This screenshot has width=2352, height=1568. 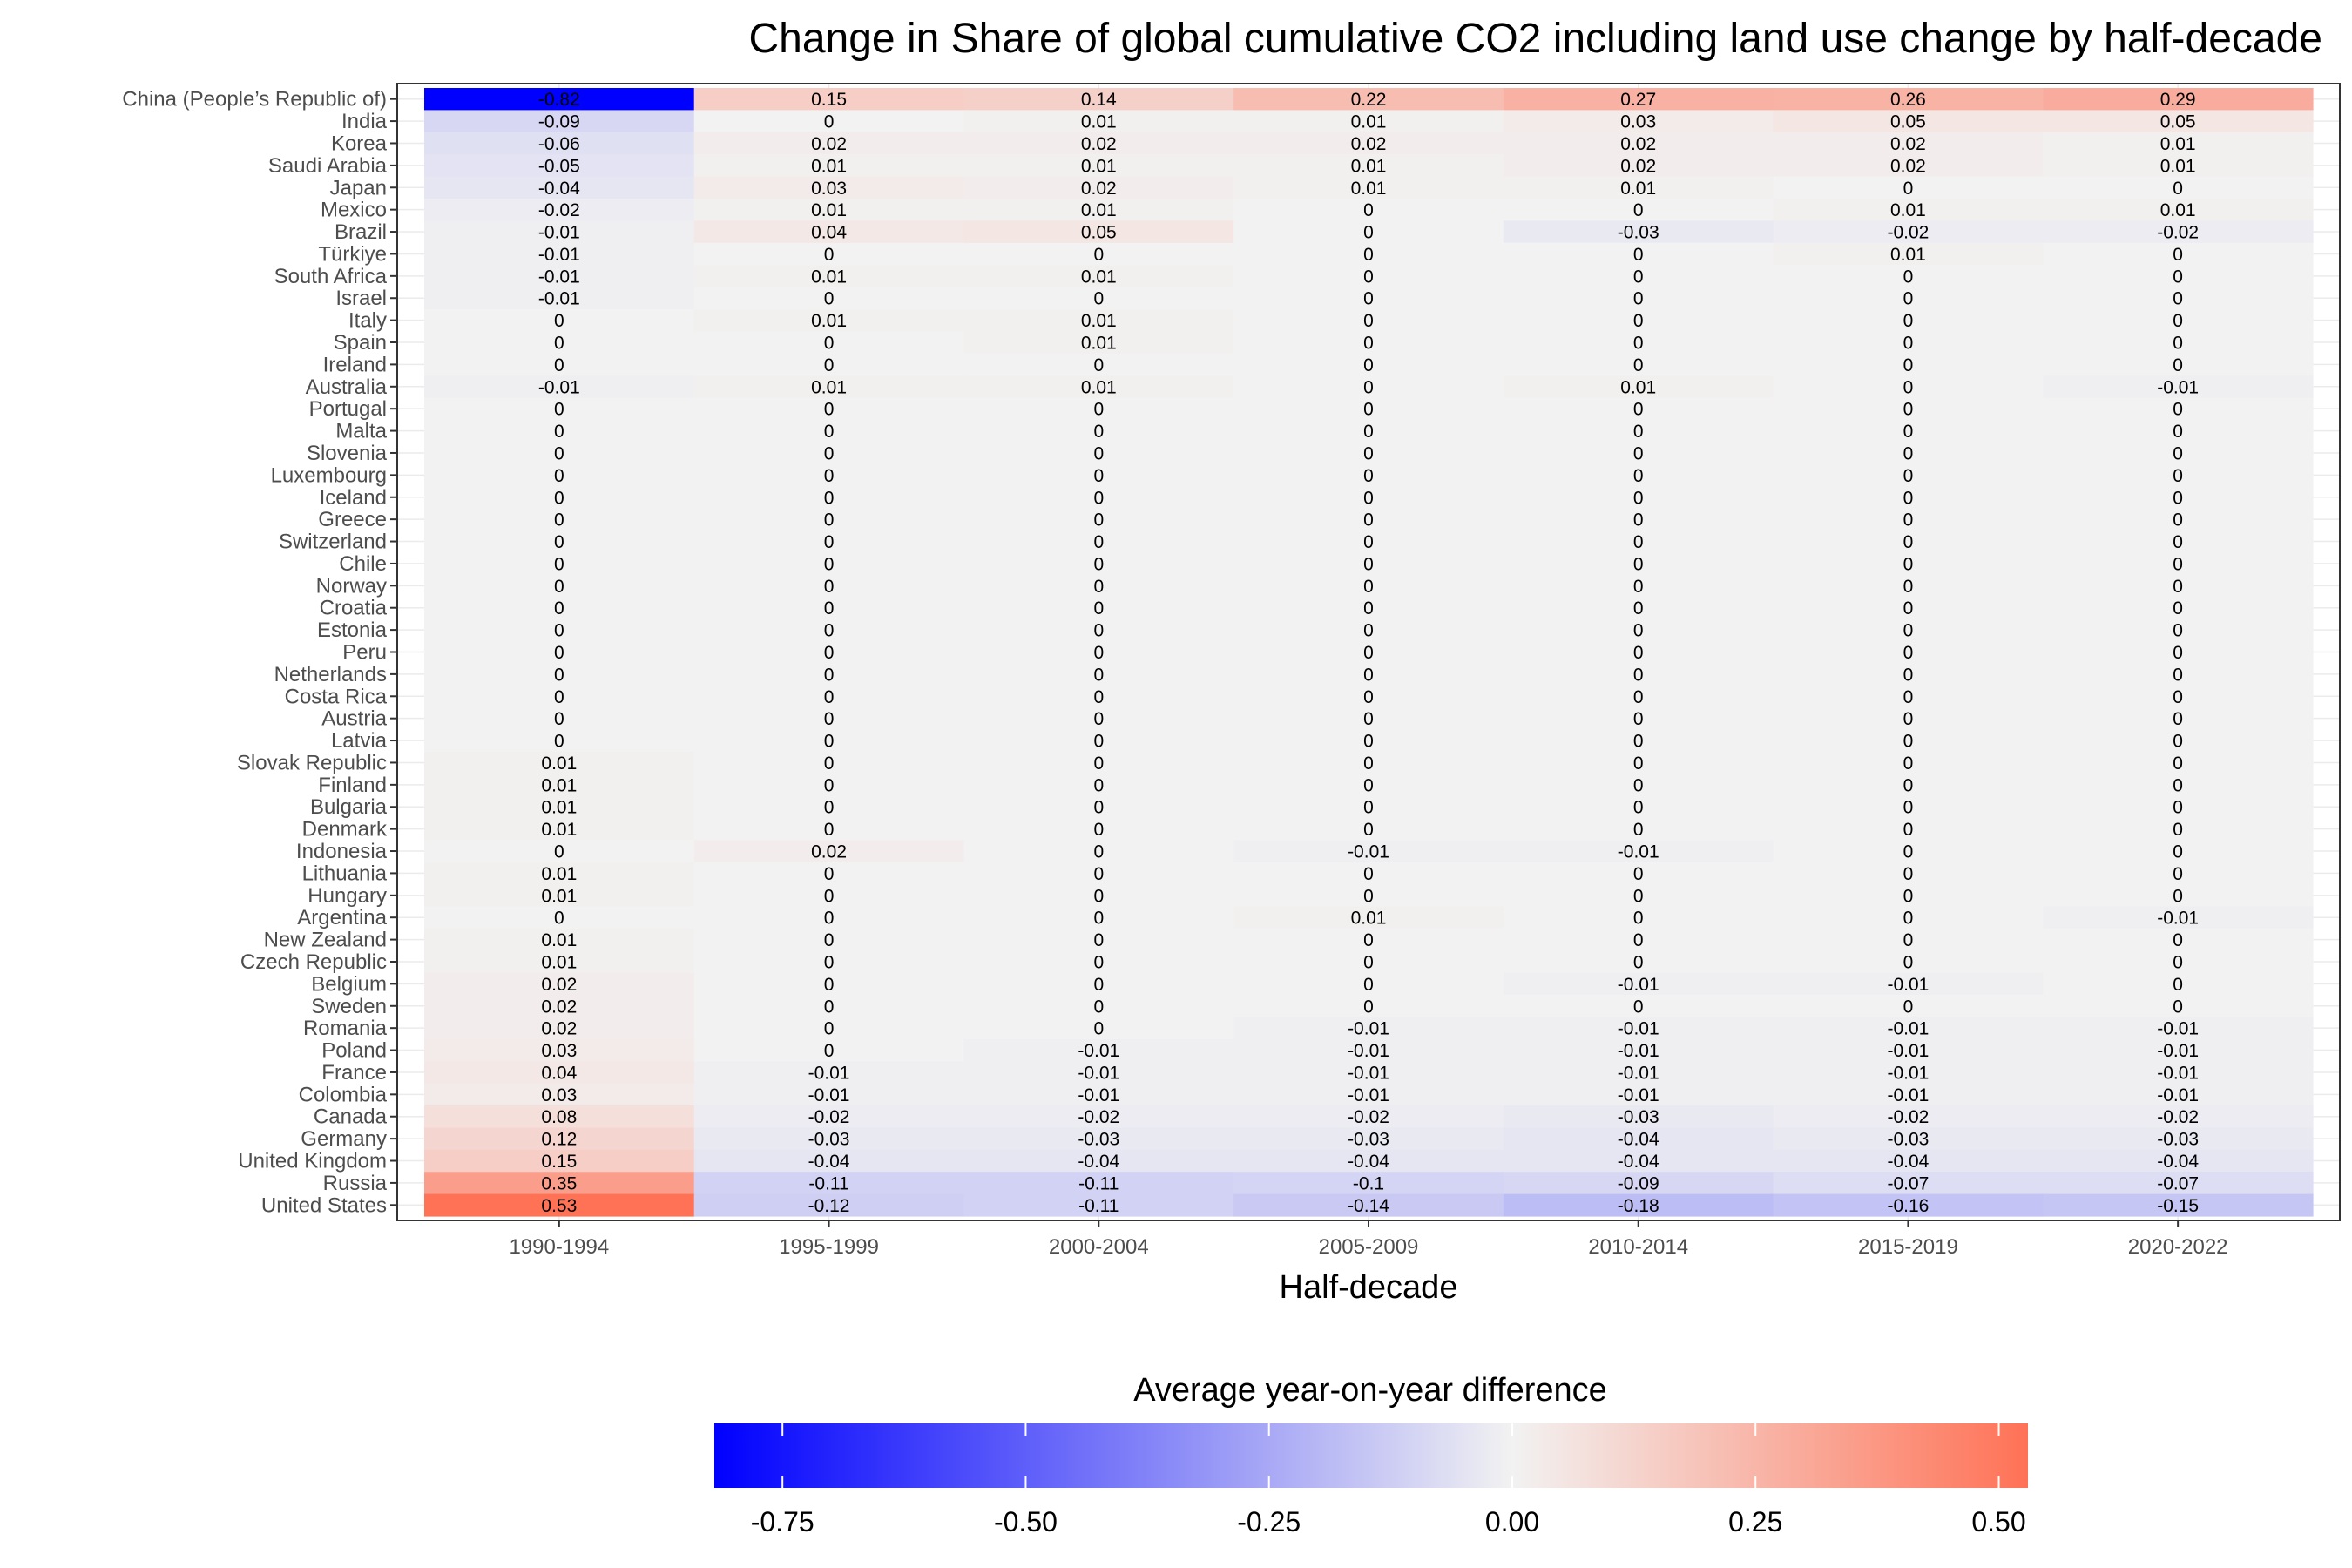 I want to click on y-tick-label: Argentina, so click(x=342, y=917).